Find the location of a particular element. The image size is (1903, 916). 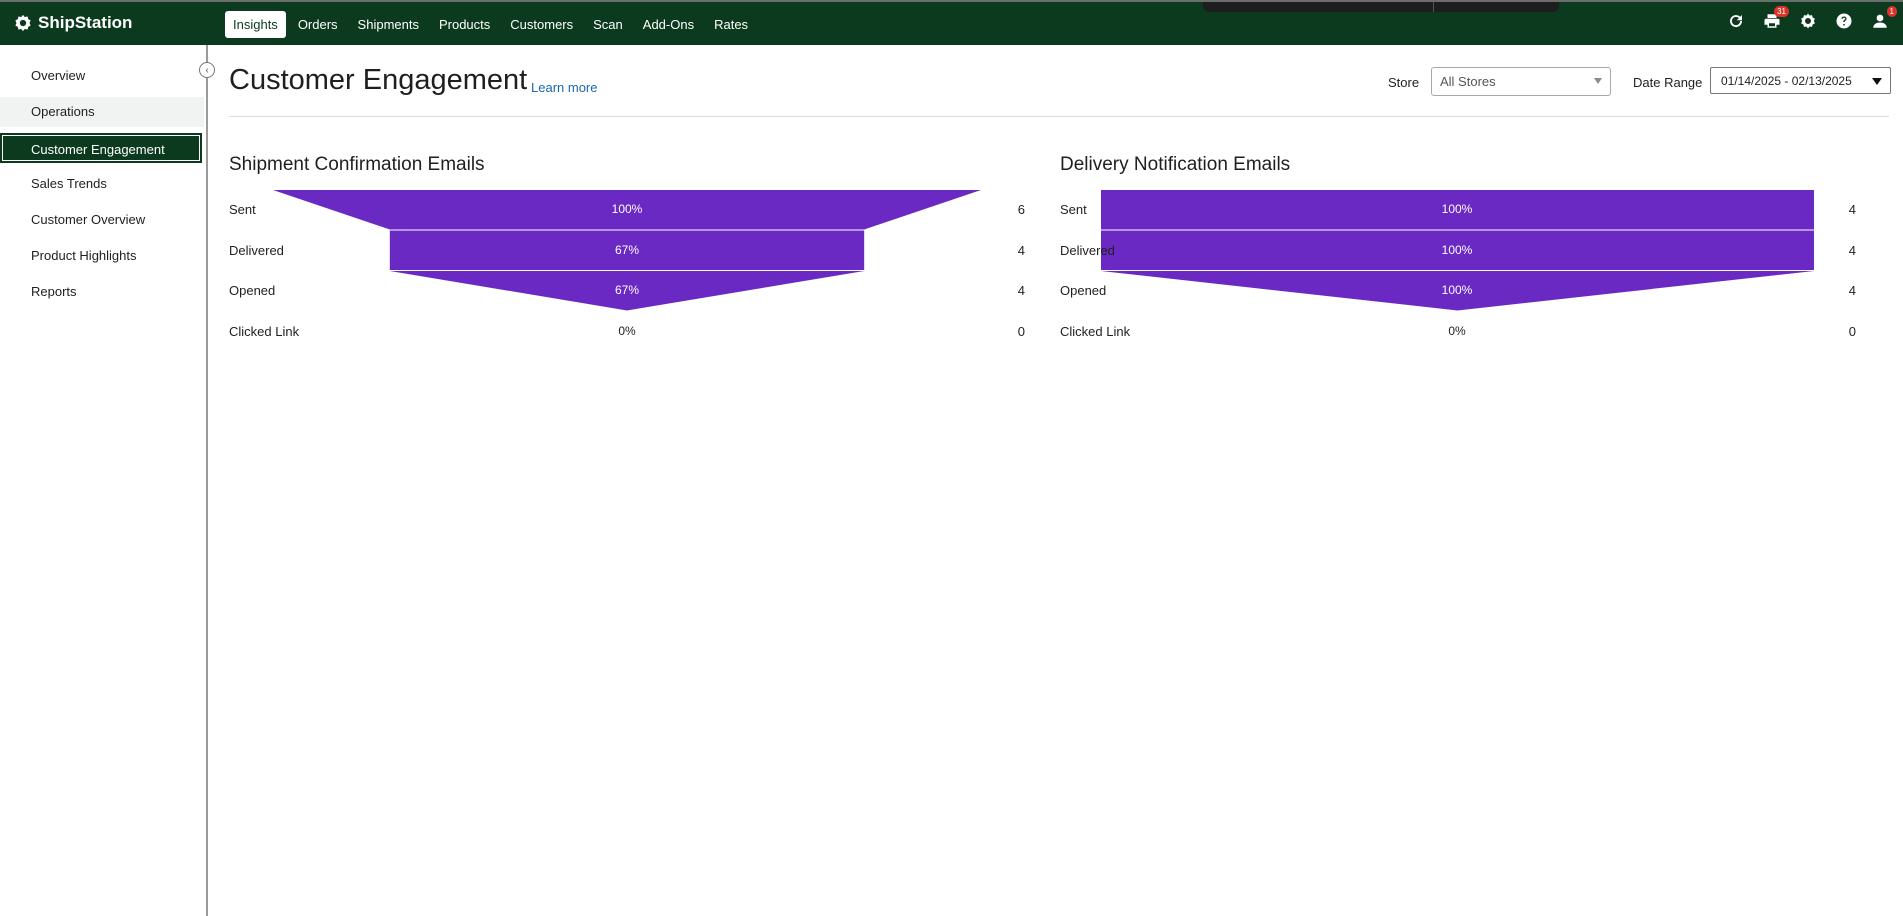

printer-icon: 31 is located at coordinates (1776, 18).